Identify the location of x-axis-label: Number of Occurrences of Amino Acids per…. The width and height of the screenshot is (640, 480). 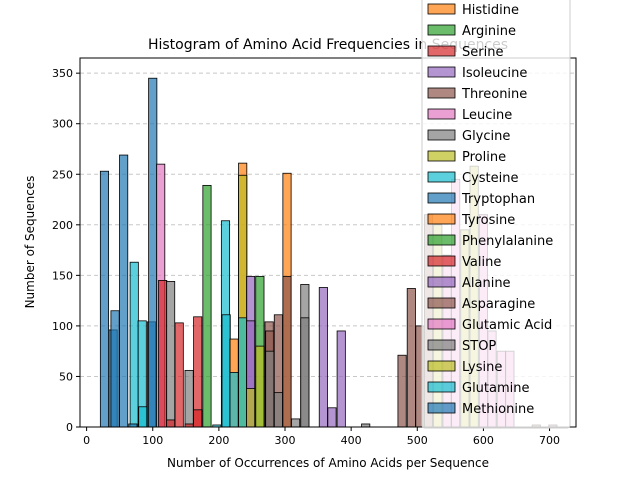
(328, 463).